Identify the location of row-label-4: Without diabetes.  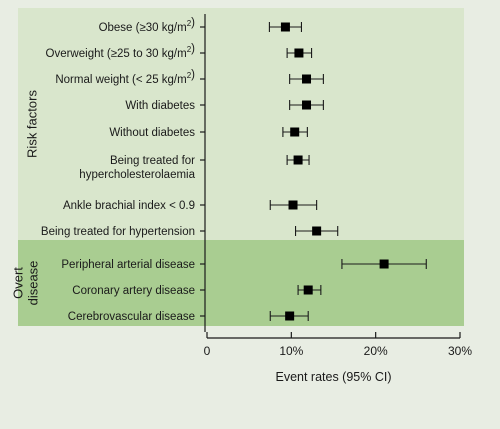
(152, 133).